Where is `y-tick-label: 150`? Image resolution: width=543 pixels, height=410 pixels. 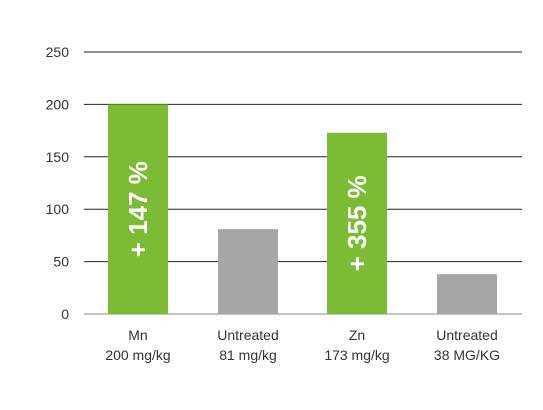
y-tick-label: 150 is located at coordinates (58, 157).